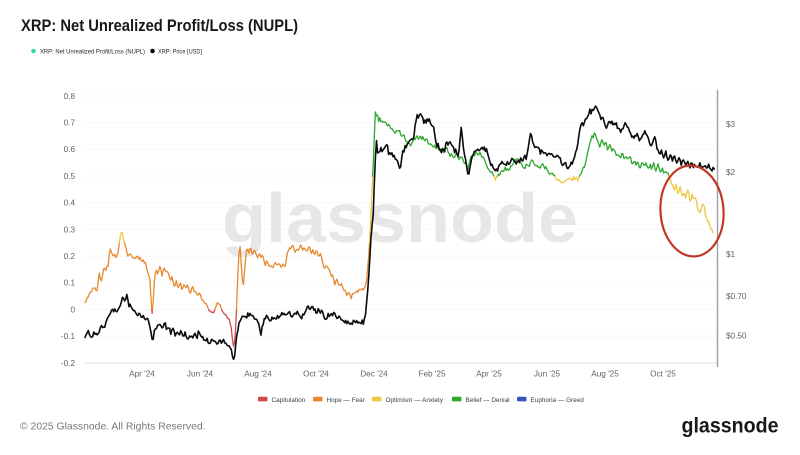 The height and width of the screenshot is (455, 800). What do you see at coordinates (415, 400) in the screenshot?
I see `svg-text: Optimism — Anxiety` at bounding box center [415, 400].